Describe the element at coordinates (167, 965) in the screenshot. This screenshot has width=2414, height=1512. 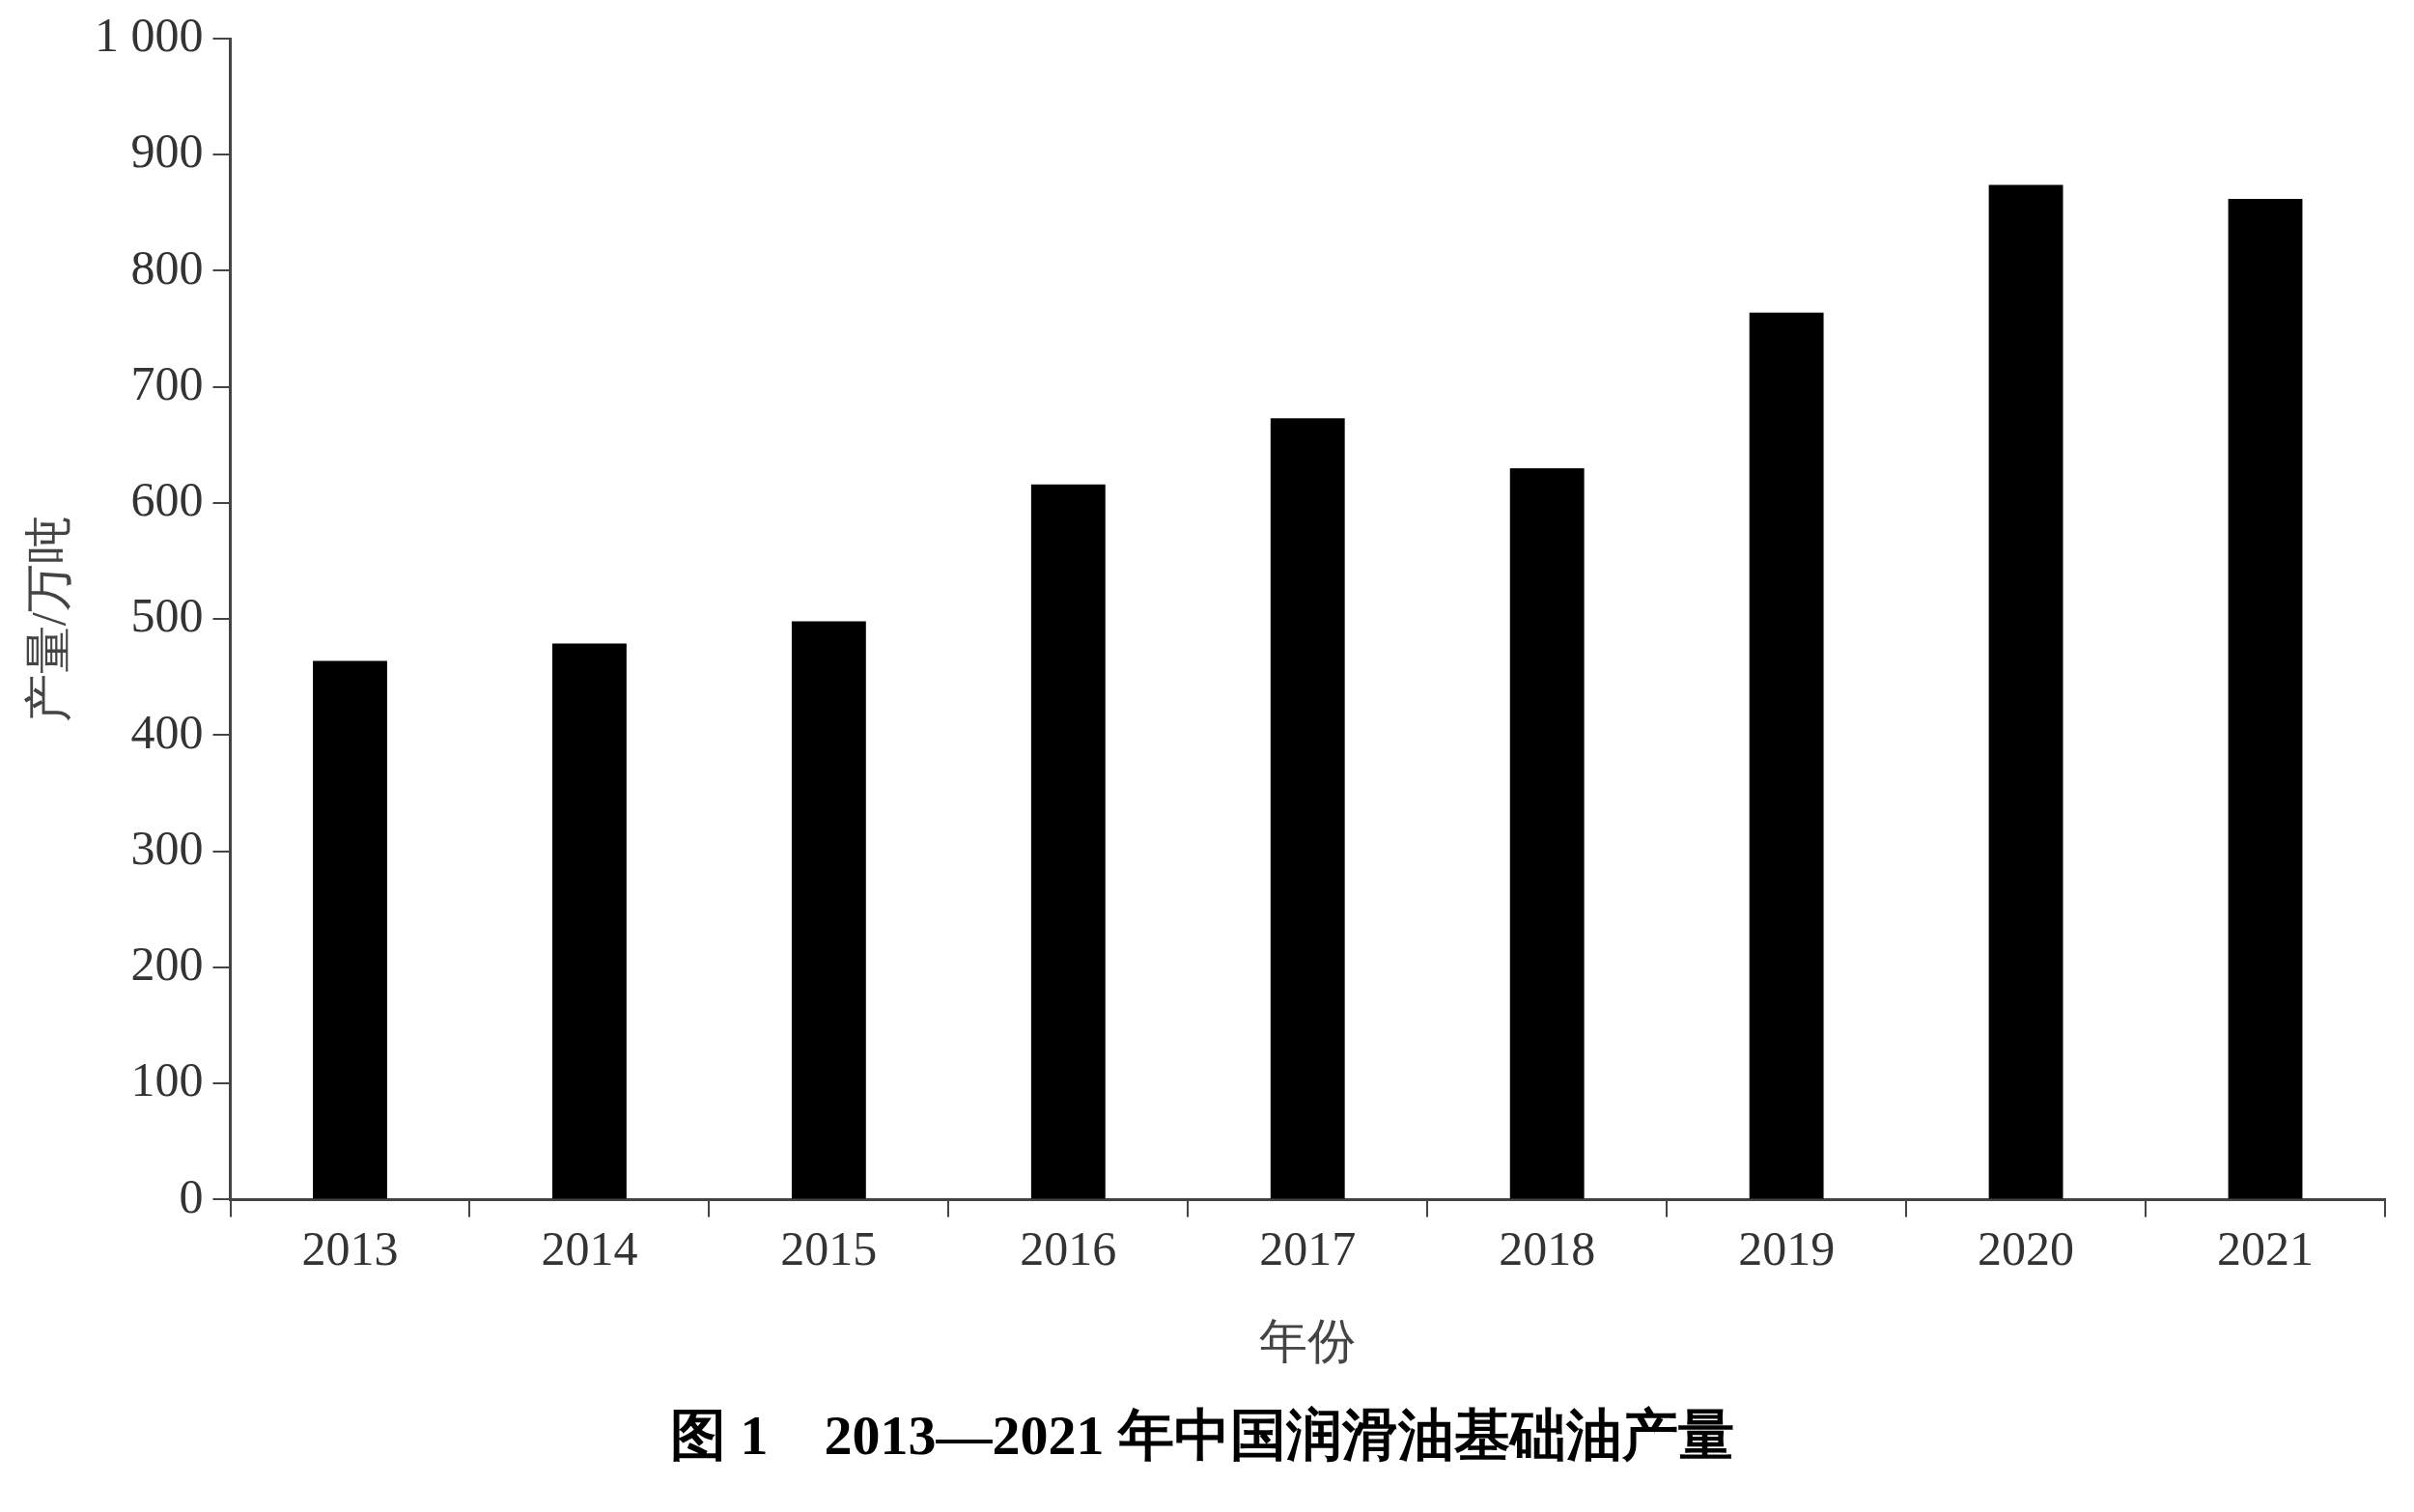
I see `y-tick-label: 200` at that location.